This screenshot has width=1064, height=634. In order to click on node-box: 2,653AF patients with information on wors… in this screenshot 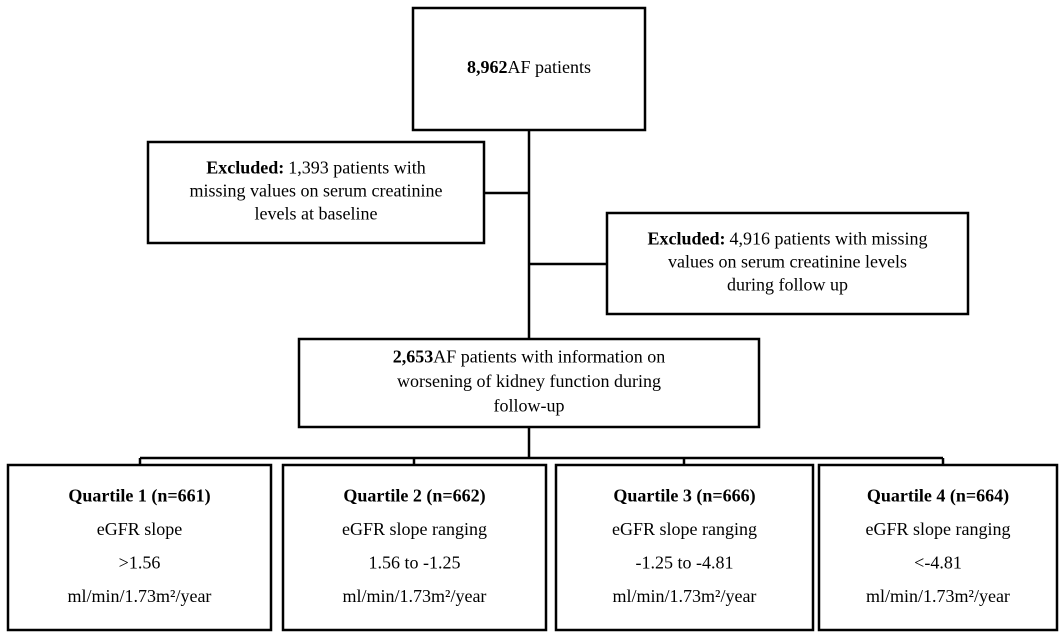, I will do `click(529, 383)`.